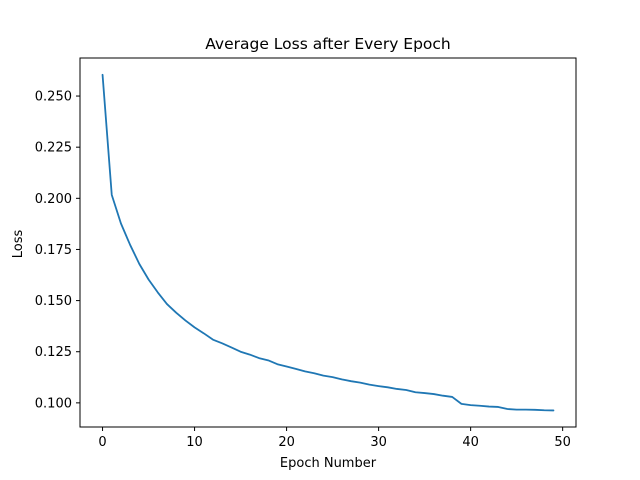 Image resolution: width=640 pixels, height=480 pixels. What do you see at coordinates (286, 442) in the screenshot?
I see `x-tick-label: 20` at bounding box center [286, 442].